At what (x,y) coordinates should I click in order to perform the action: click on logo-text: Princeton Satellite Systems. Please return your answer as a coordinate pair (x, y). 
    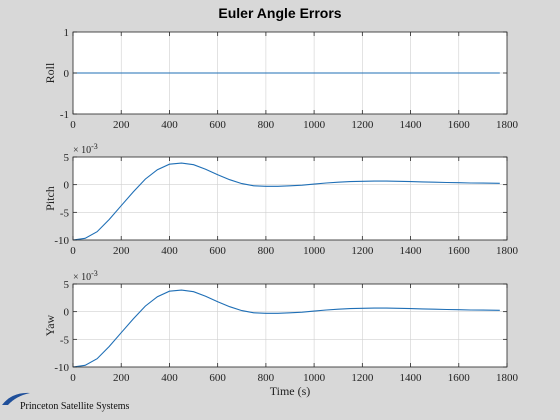
    Looking at the image, I should click on (75, 406).